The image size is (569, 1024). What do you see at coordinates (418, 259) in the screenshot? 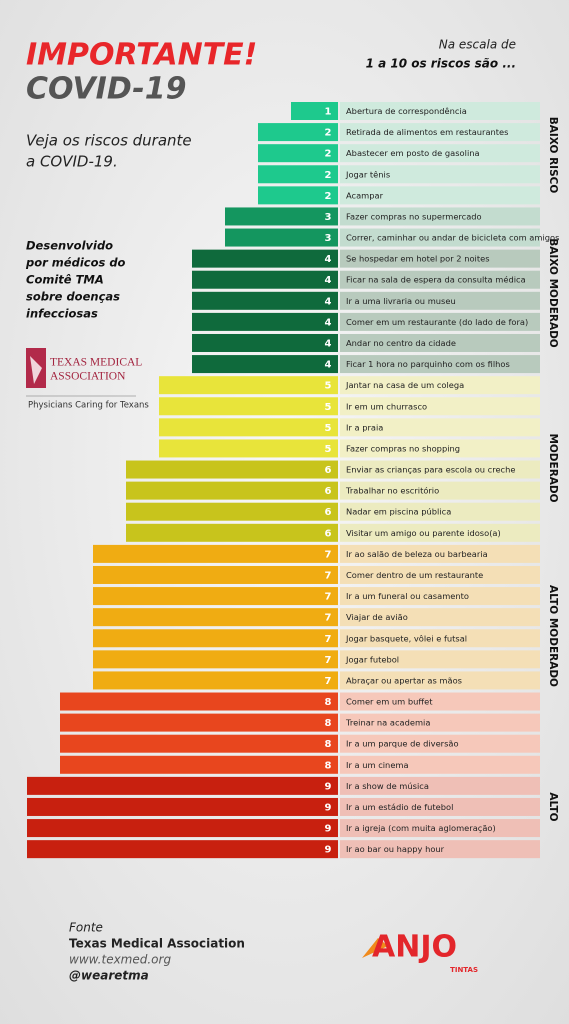
I see `activity-label: Se hospedar em hotel por 2 noites` at bounding box center [418, 259].